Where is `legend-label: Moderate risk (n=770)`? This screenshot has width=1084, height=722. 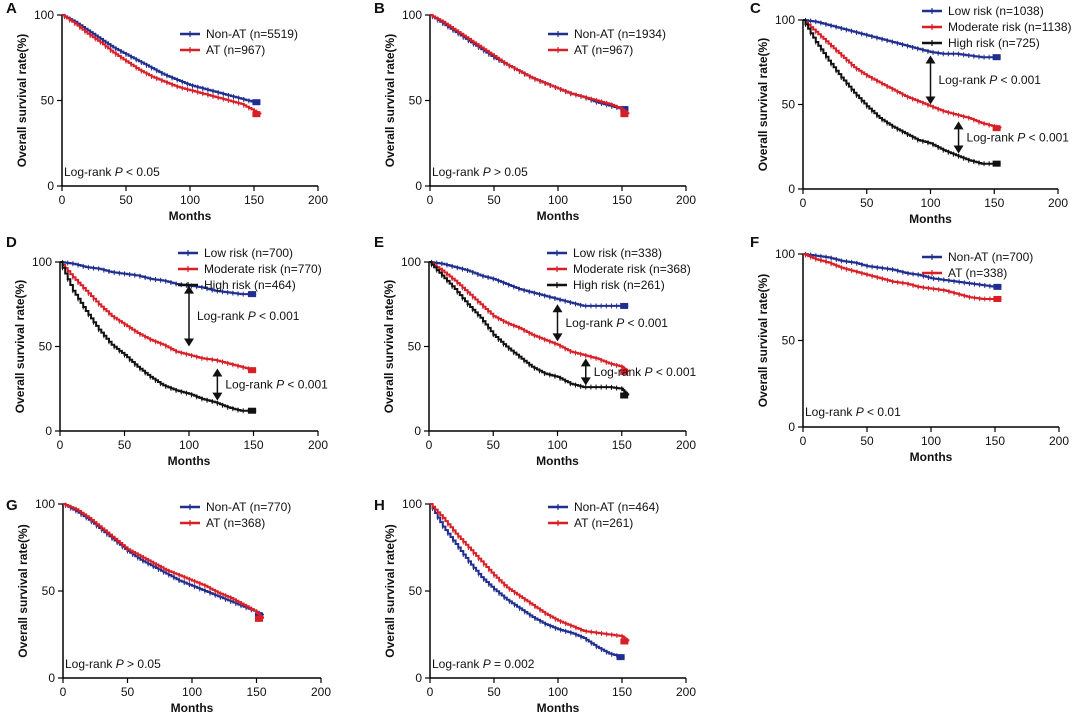
legend-label: Moderate risk (n=770) is located at coordinates (263, 269).